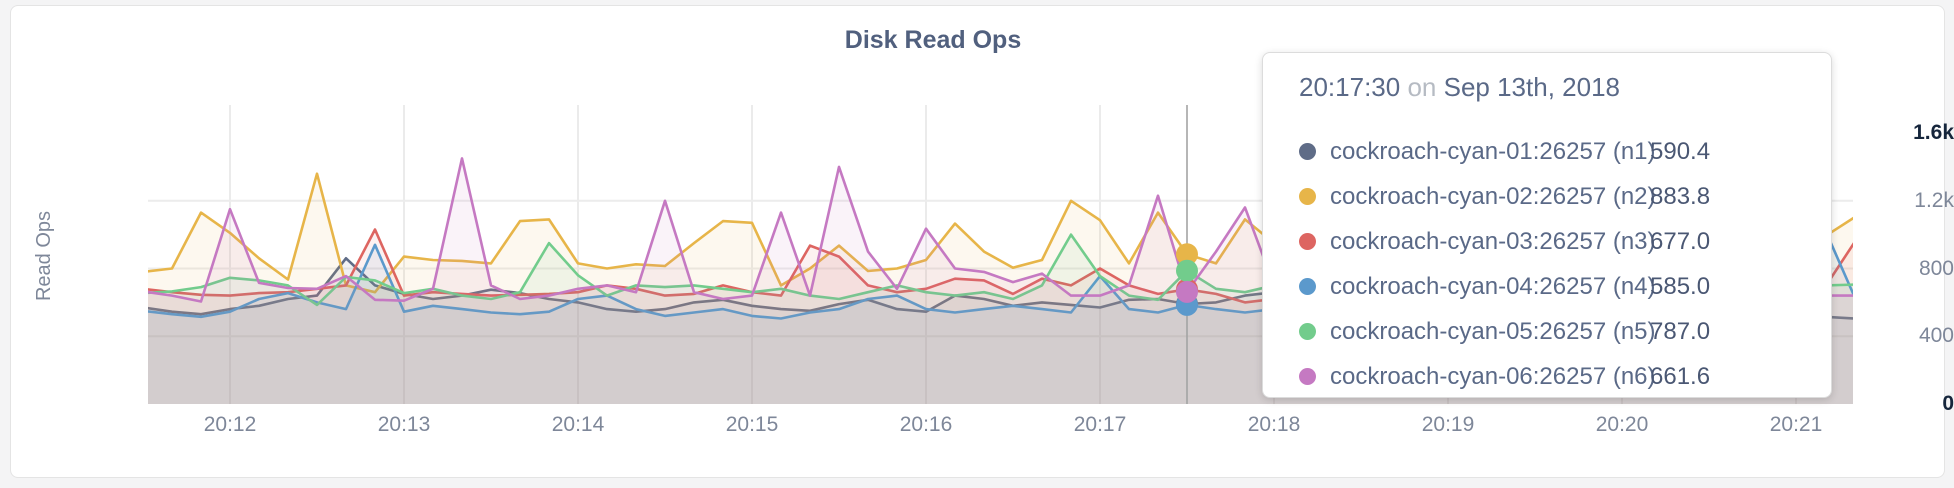  What do you see at coordinates (578, 424) in the screenshot?
I see `x-tick-20:14: 20:14` at bounding box center [578, 424].